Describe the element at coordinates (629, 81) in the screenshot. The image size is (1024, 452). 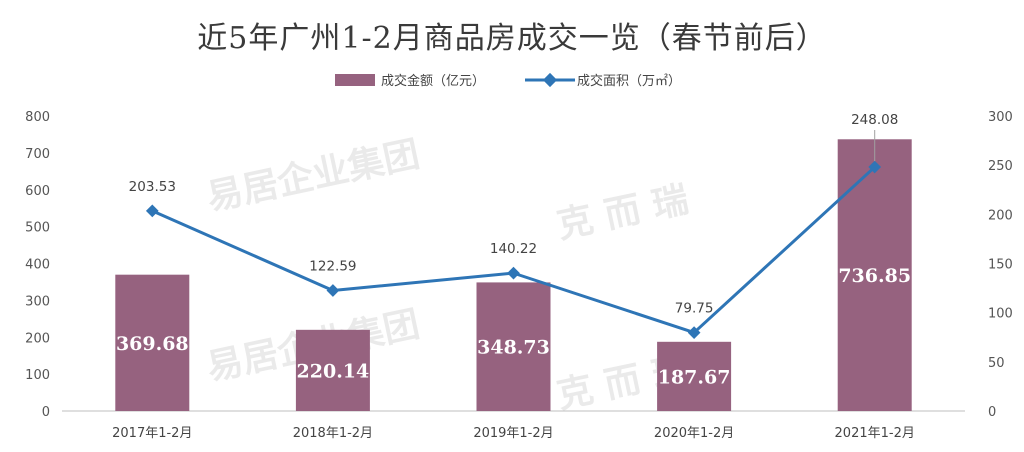
I see `legend-label-line: 成交面积（万㎡）` at that location.